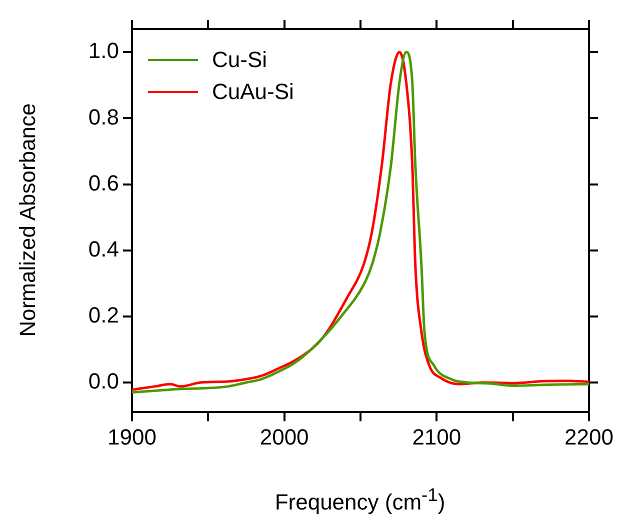 This screenshot has height=516, width=628. I want to click on y-tick-label: 1.0, so click(103, 51).